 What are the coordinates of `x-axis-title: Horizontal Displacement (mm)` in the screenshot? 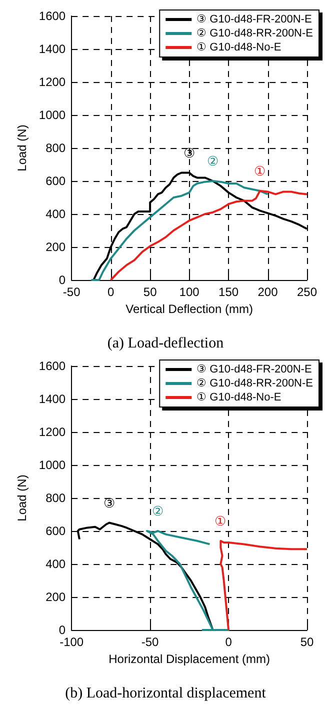 It's located at (189, 659).